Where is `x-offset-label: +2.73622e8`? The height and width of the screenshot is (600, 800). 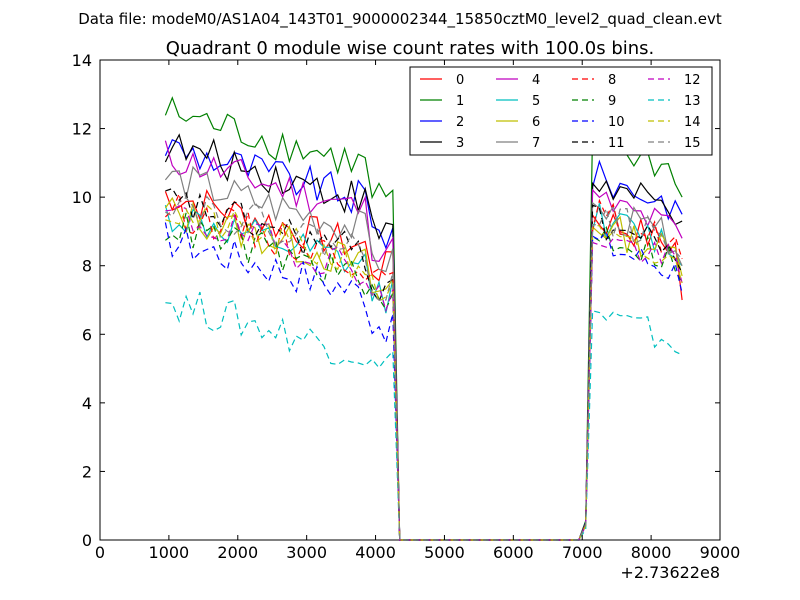 x-offset-label: +2.73622e8 is located at coordinates (670, 572).